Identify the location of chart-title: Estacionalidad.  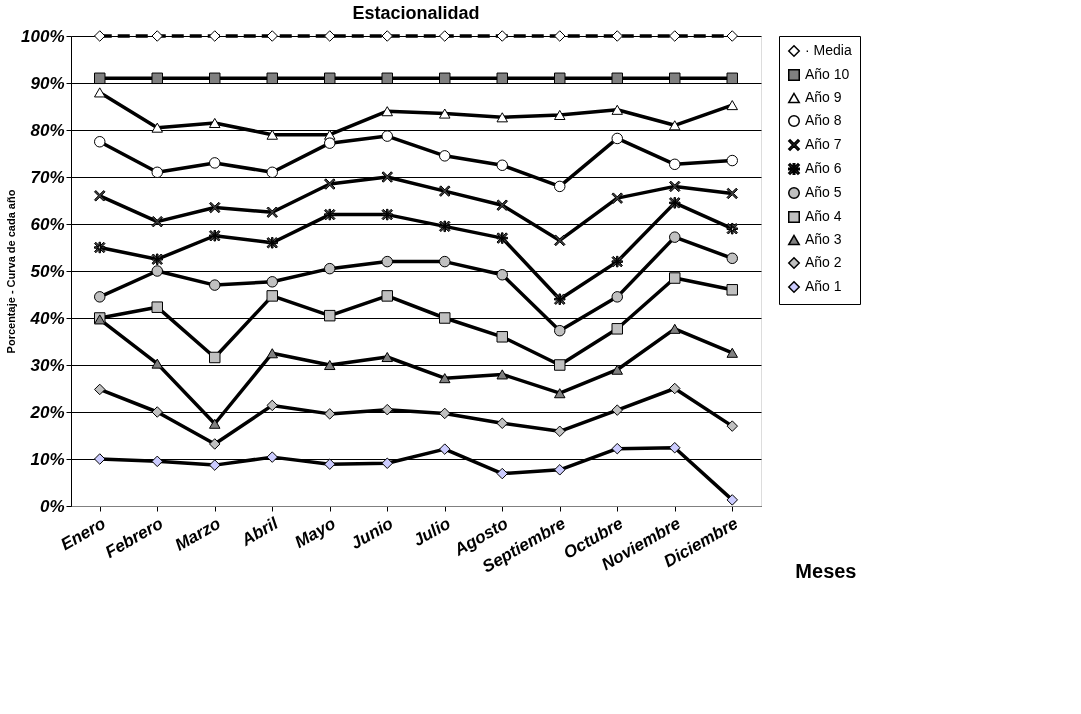
(416, 13).